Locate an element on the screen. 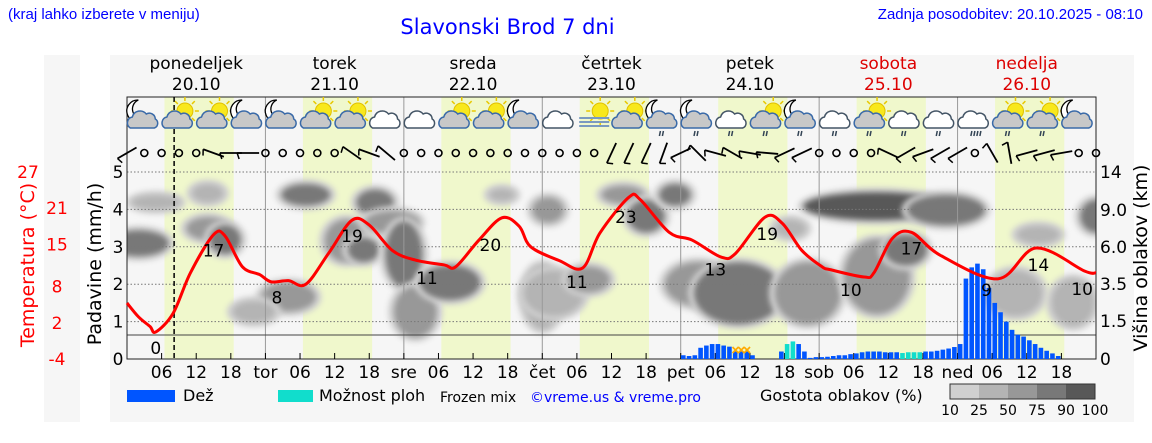 This screenshot has width=1152, height=443. sun-shape is located at coordinates (600, 111).